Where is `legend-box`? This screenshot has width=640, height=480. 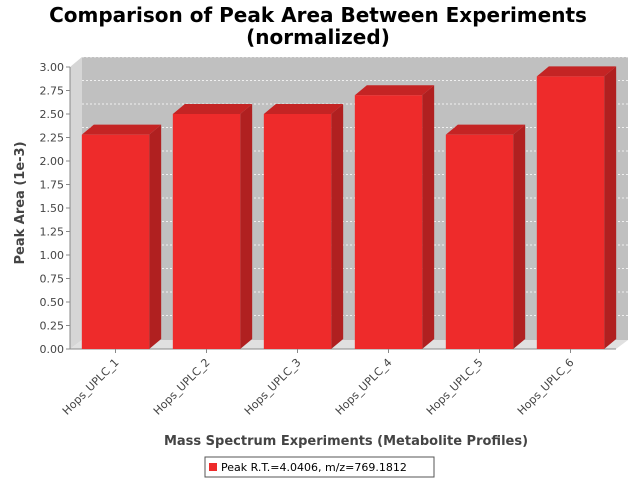
legend-box is located at coordinates (319, 467).